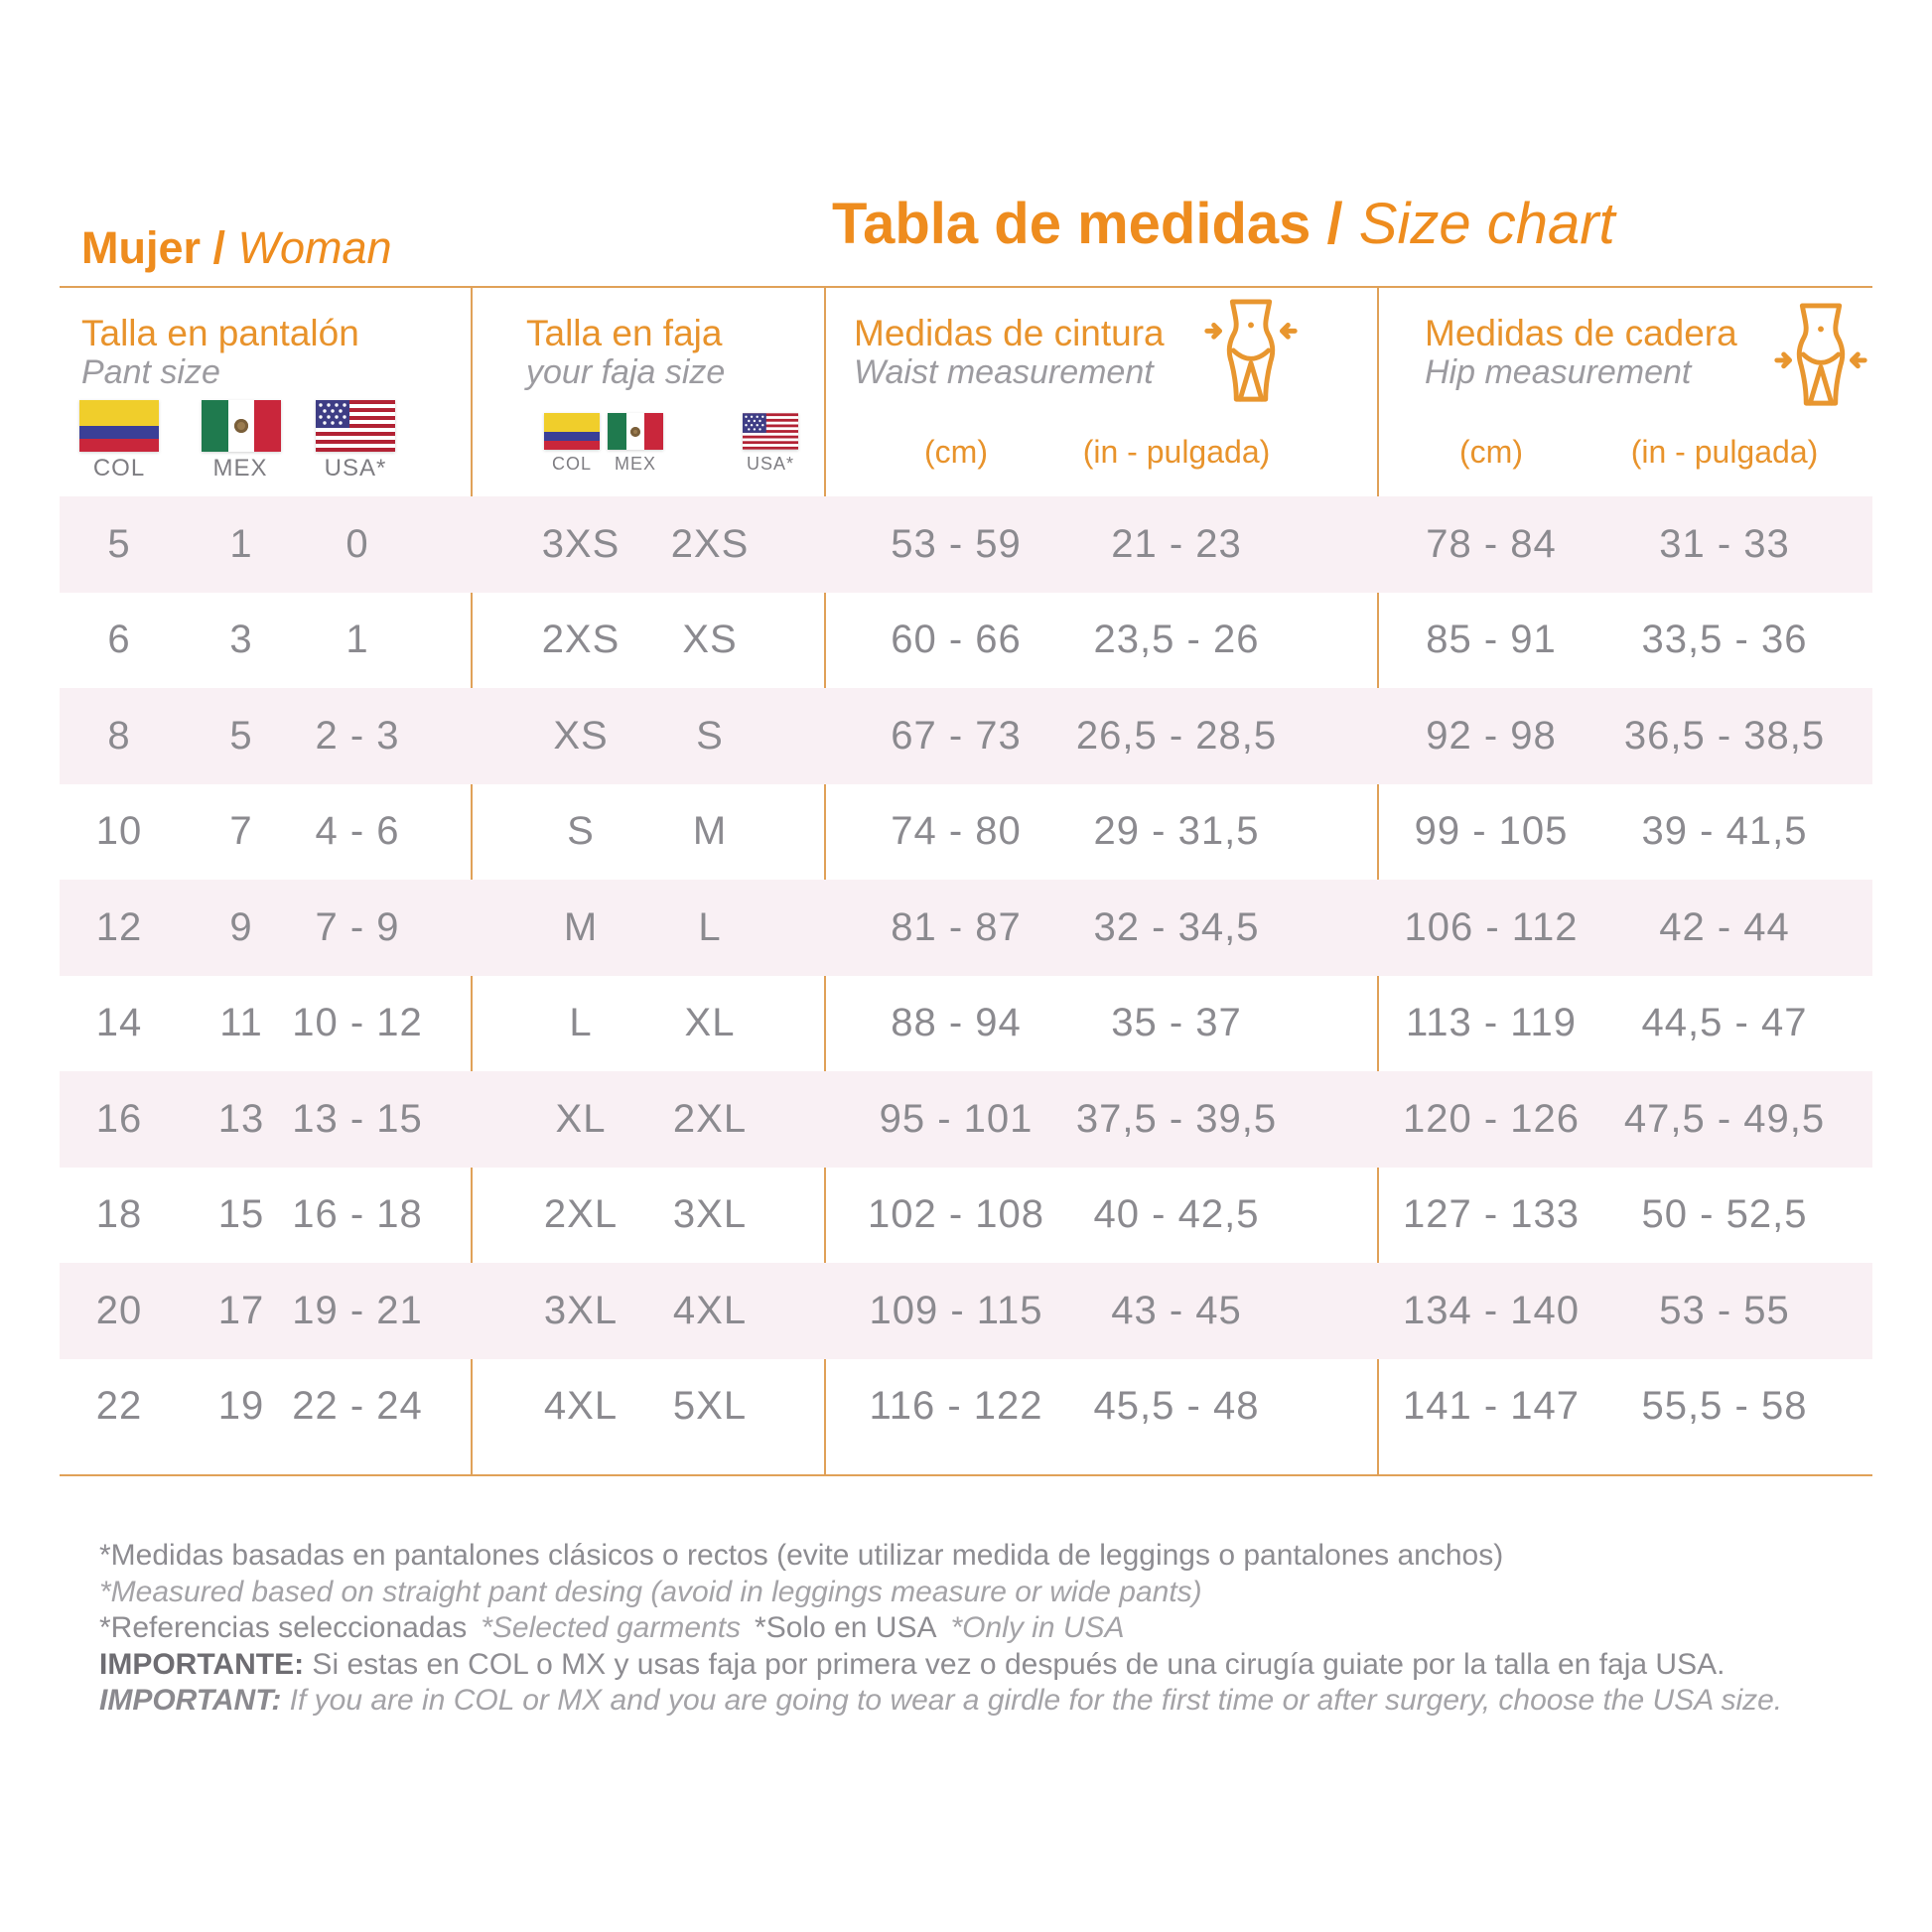 The width and height of the screenshot is (1932, 1932). Describe the element at coordinates (1725, 1406) in the screenshot. I see `hip-in-cell: 55,5 - 58` at that location.